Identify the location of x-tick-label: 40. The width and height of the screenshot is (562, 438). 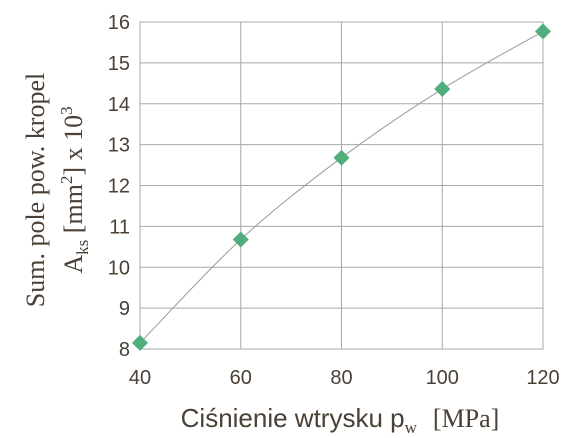
(140, 378).